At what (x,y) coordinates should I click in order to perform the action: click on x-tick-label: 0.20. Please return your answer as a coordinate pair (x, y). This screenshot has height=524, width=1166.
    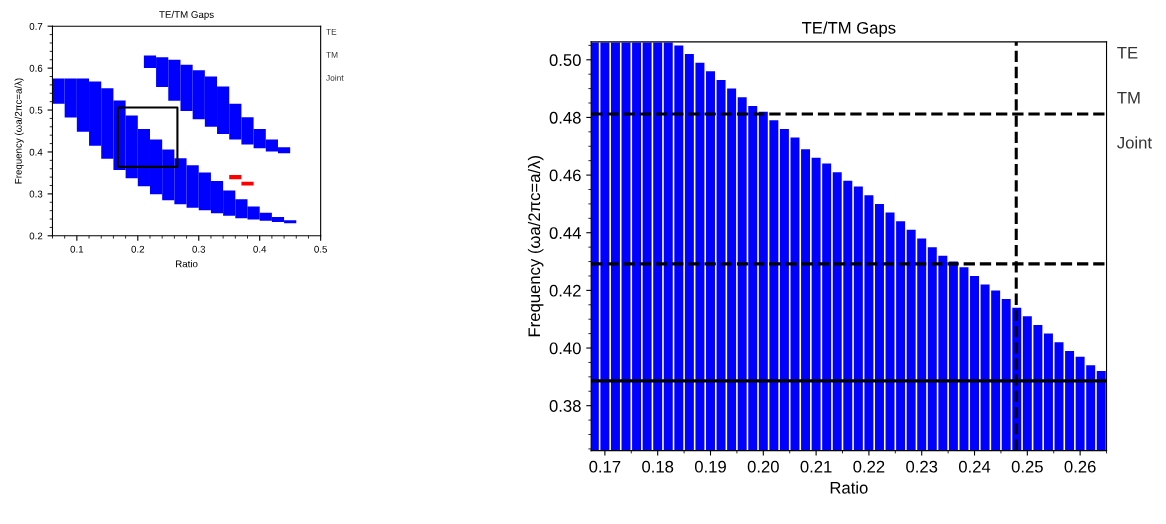
    Looking at the image, I should click on (763, 466).